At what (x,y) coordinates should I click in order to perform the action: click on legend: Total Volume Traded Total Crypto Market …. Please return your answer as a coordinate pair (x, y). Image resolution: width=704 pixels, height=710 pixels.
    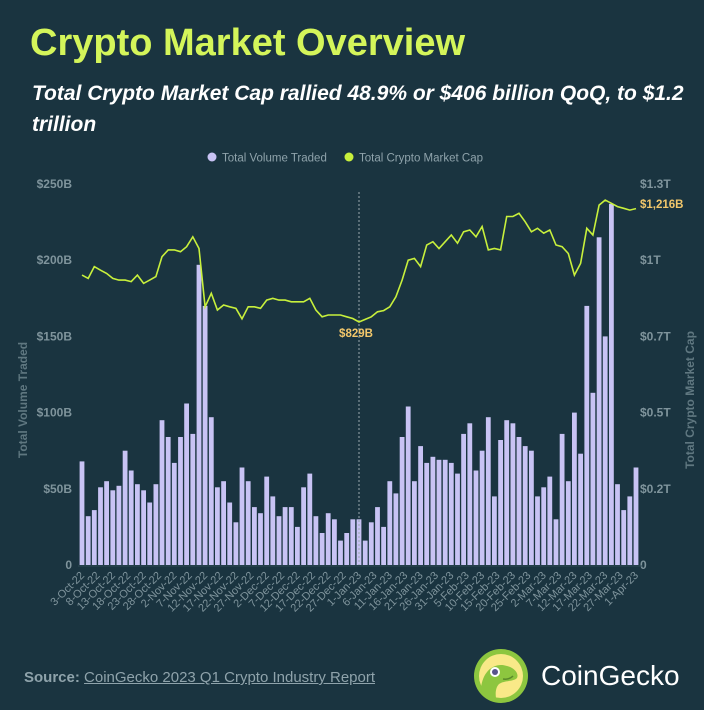
    Looking at the image, I should click on (345, 158).